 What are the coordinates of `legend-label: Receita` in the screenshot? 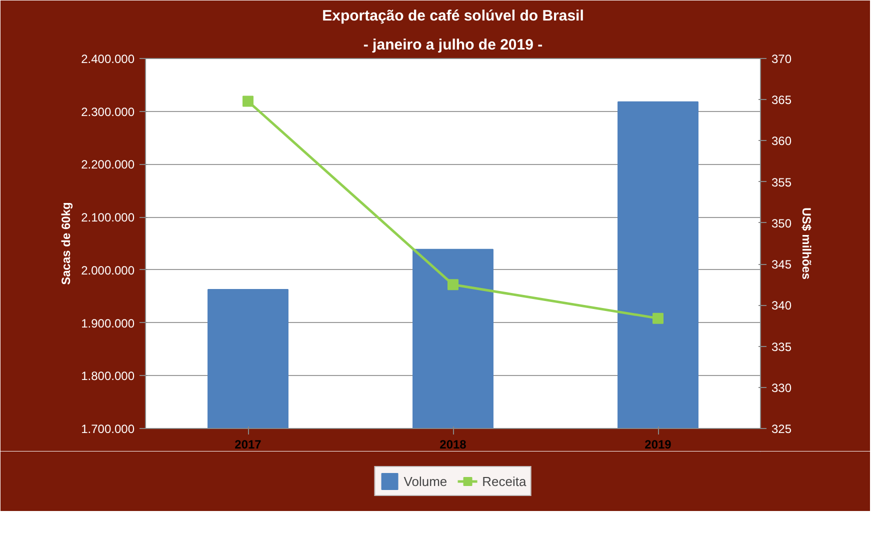 It's located at (504, 481).